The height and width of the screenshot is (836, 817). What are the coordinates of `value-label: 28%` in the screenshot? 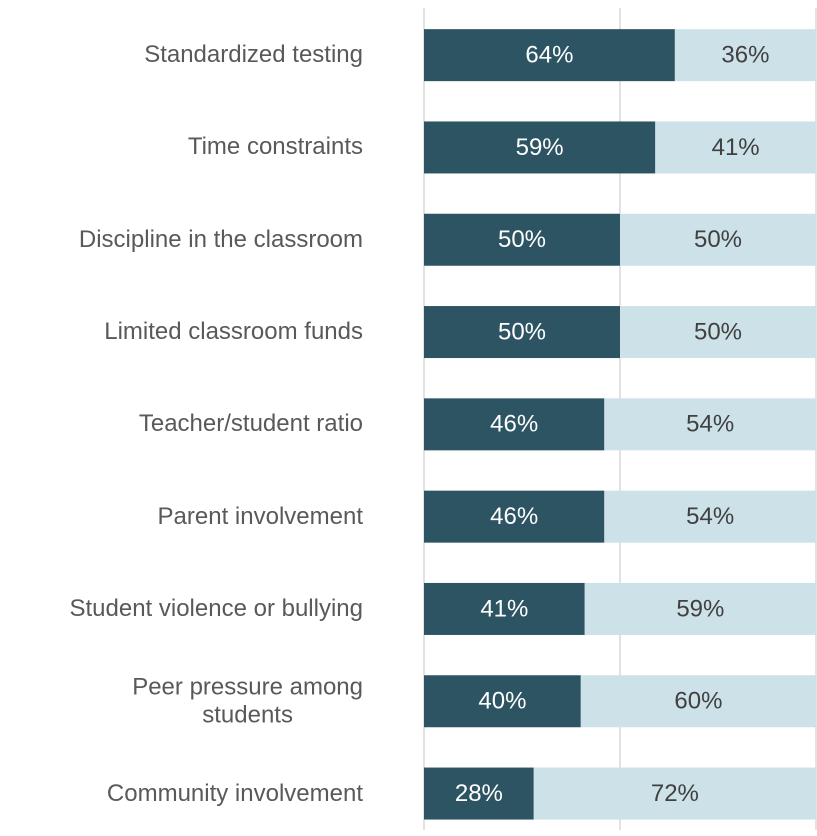 It's located at (479, 793).